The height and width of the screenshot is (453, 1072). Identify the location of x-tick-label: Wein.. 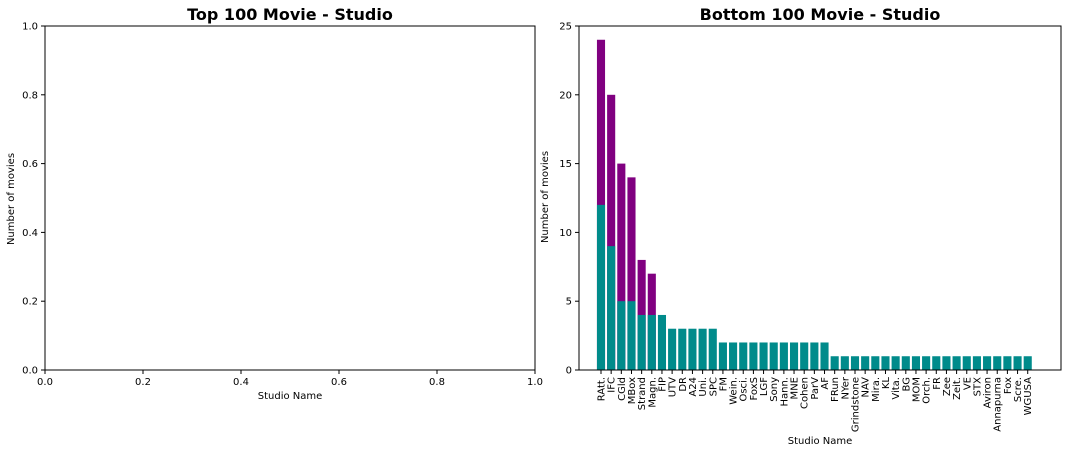
(734, 391).